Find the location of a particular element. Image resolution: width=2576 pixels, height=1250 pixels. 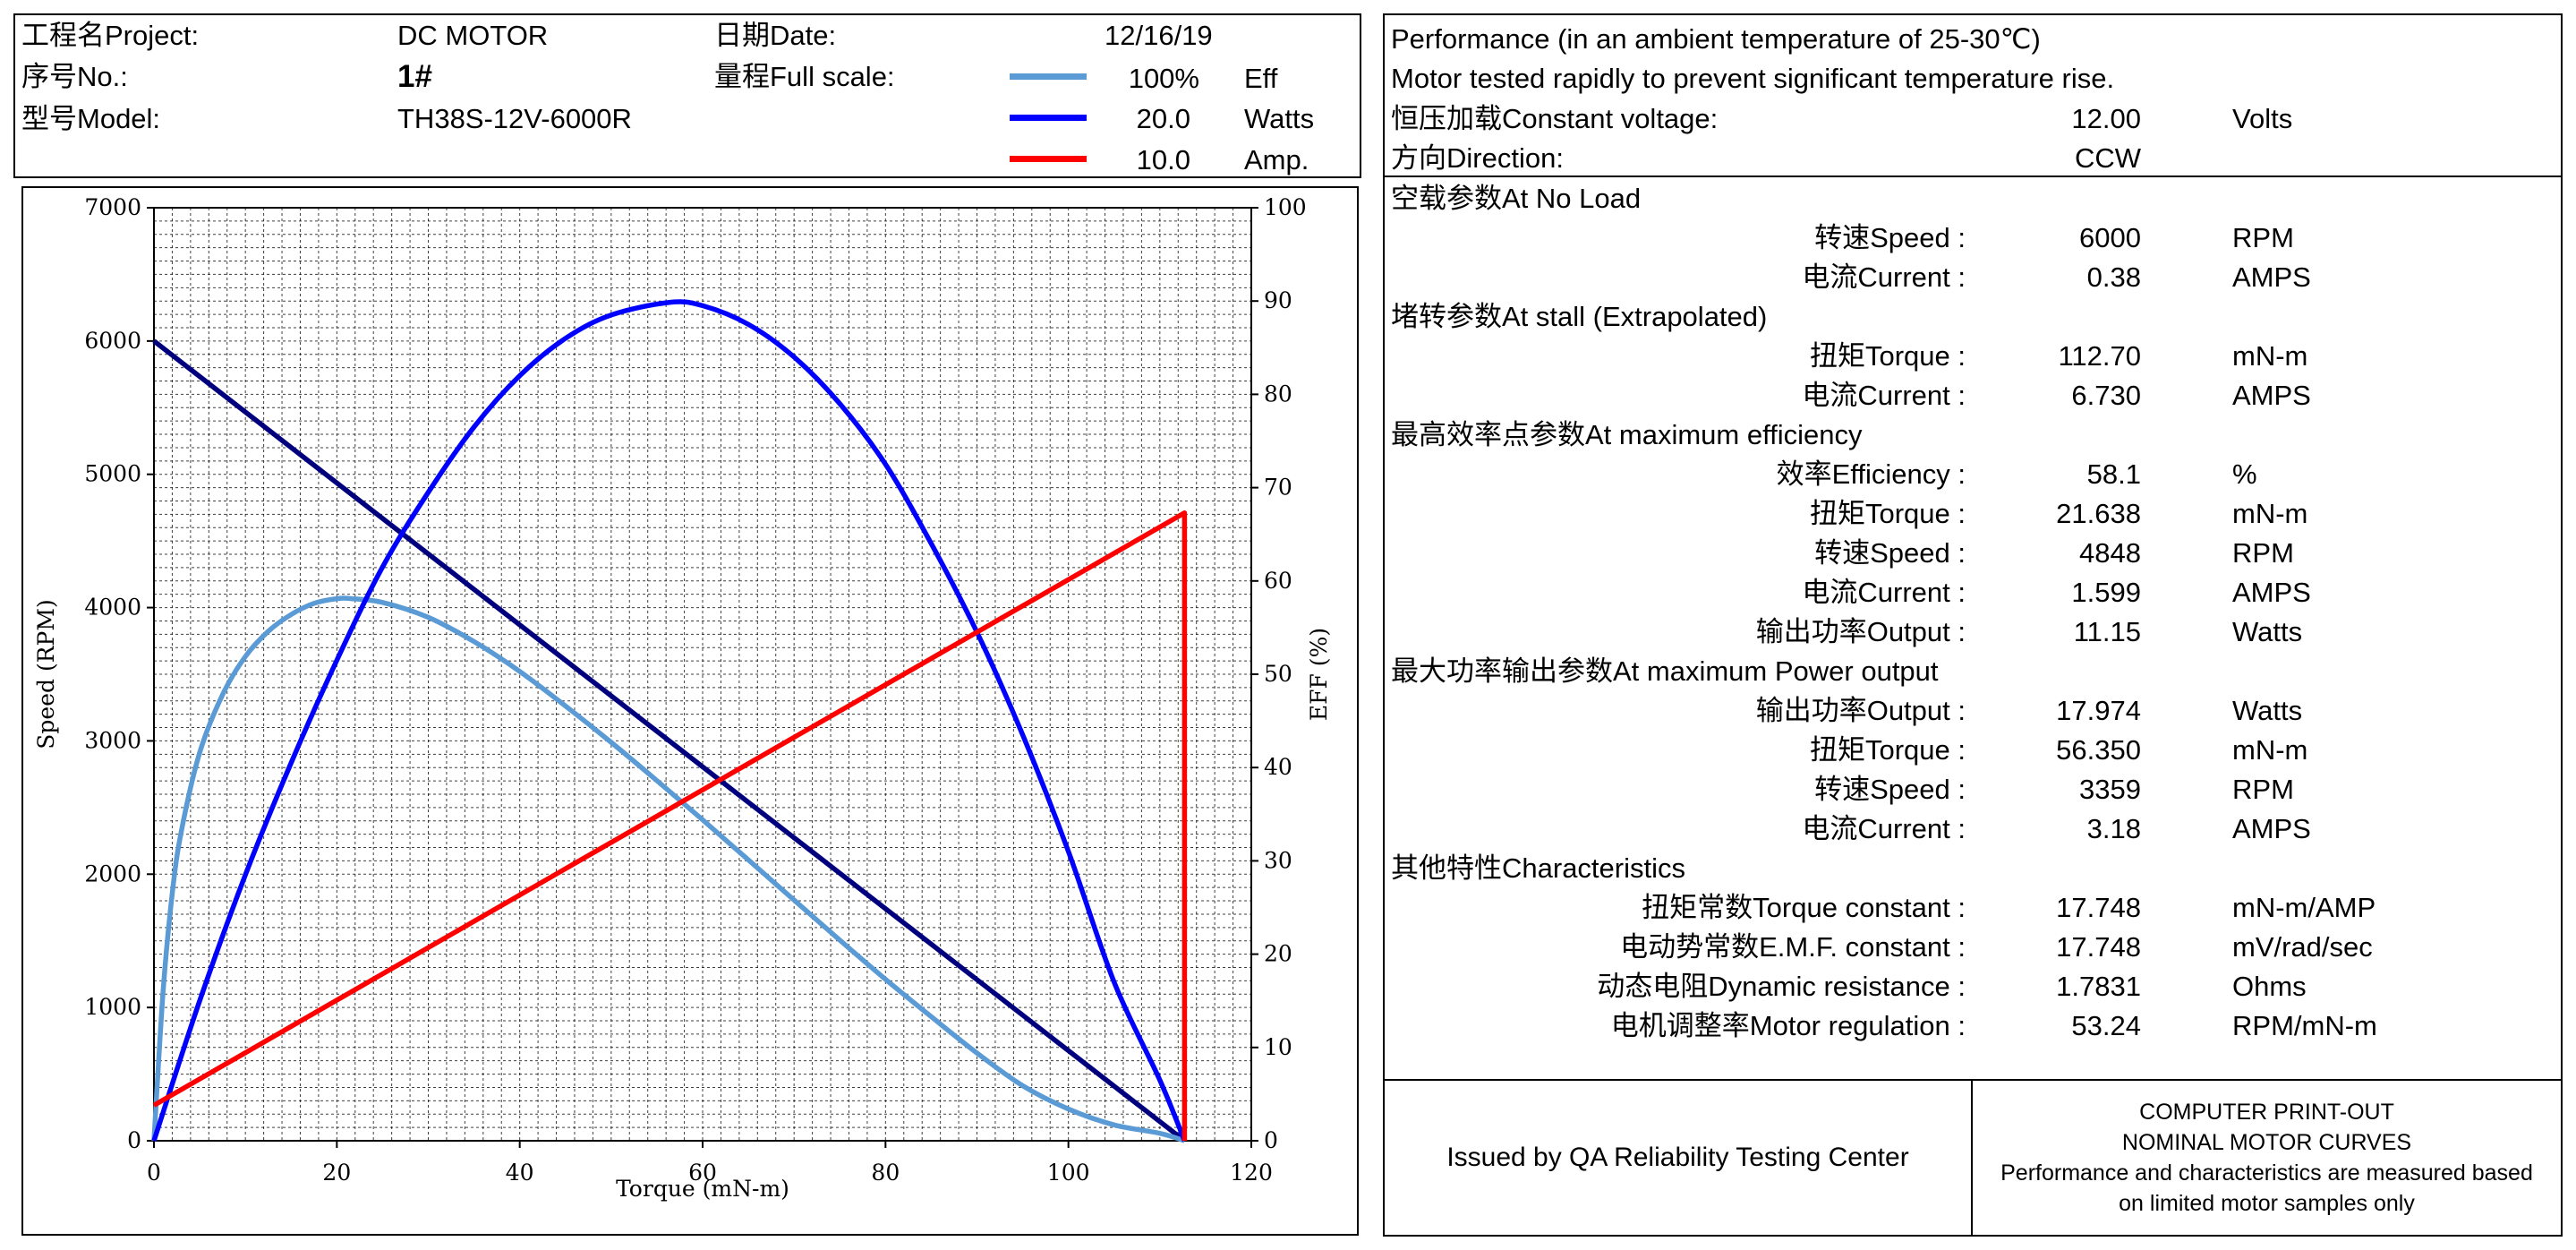

x-tick-label: 20 is located at coordinates (336, 1173).